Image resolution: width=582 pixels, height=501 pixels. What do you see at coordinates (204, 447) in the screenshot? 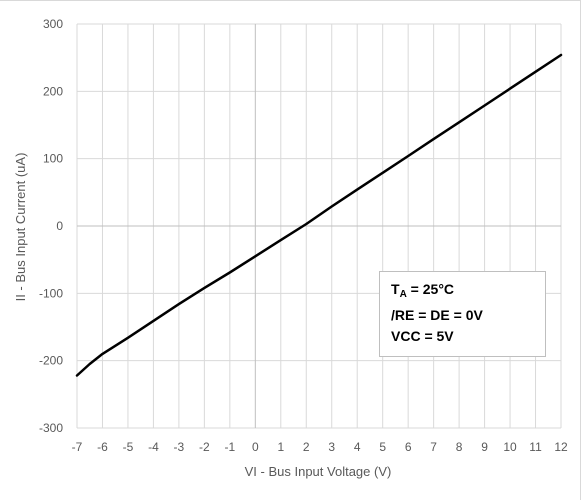
I see `x-tick-label: -2` at bounding box center [204, 447].